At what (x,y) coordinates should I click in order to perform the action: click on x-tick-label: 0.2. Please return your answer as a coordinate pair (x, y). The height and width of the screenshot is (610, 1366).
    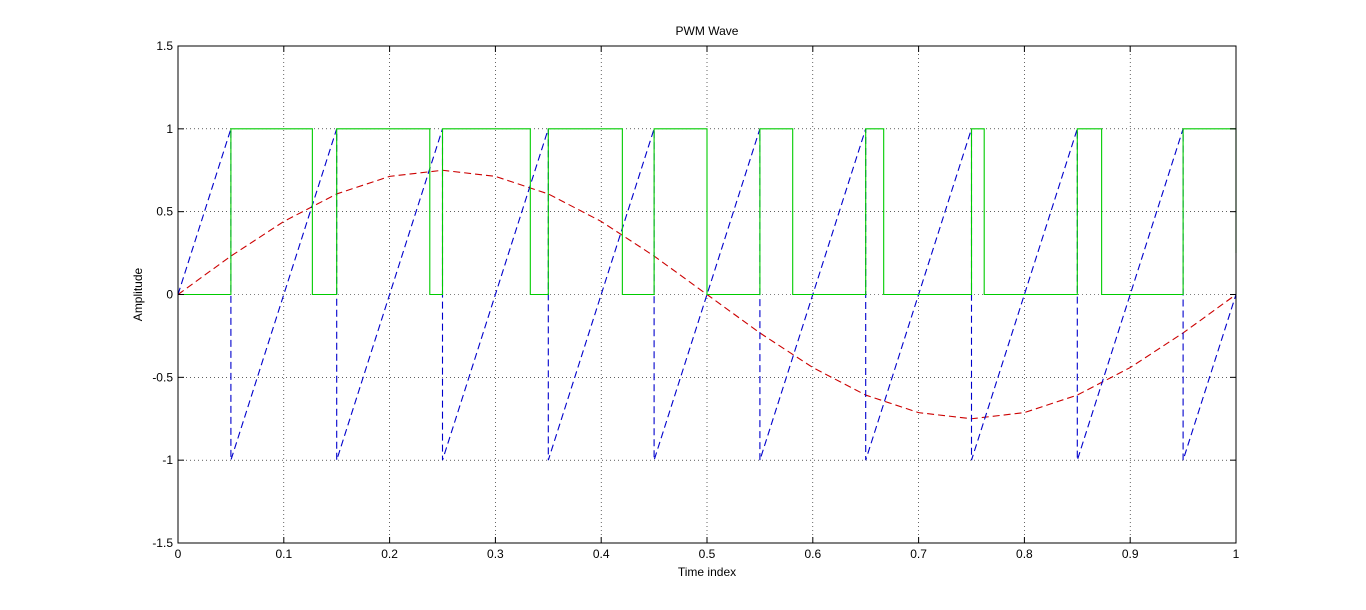
    Looking at the image, I should click on (389, 554).